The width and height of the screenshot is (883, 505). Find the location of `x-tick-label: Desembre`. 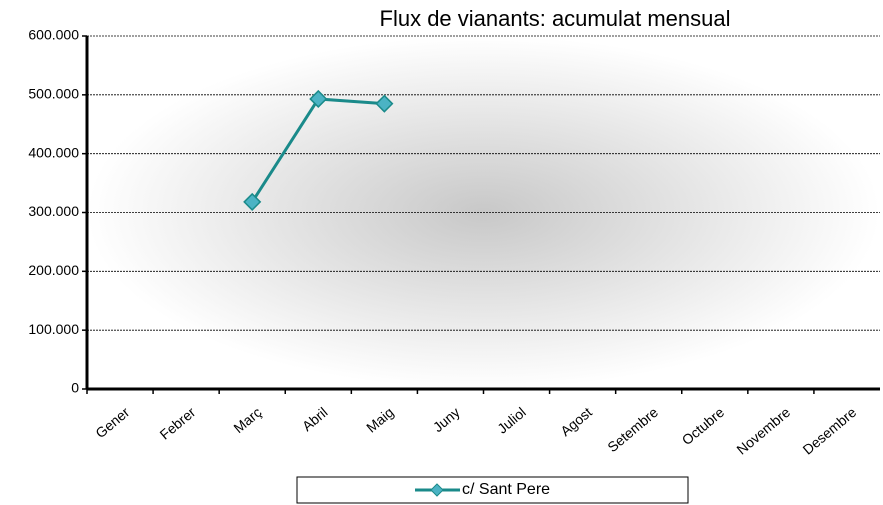

x-tick-label: Desembre is located at coordinates (830, 431).